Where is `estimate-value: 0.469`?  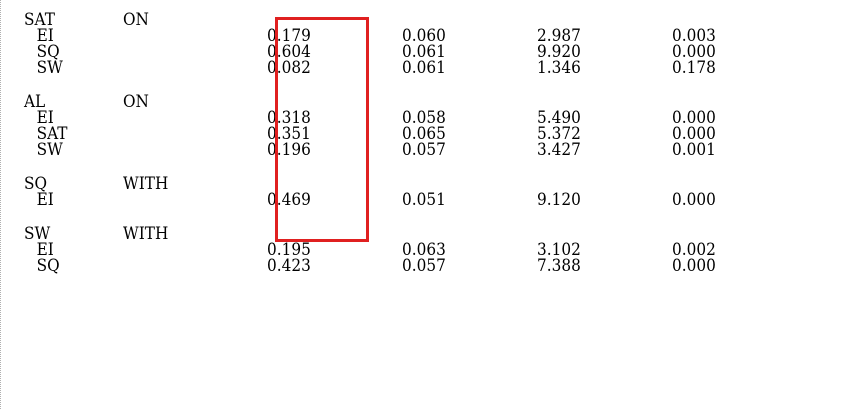
estimate-value: 0.469 is located at coordinates (289, 200).